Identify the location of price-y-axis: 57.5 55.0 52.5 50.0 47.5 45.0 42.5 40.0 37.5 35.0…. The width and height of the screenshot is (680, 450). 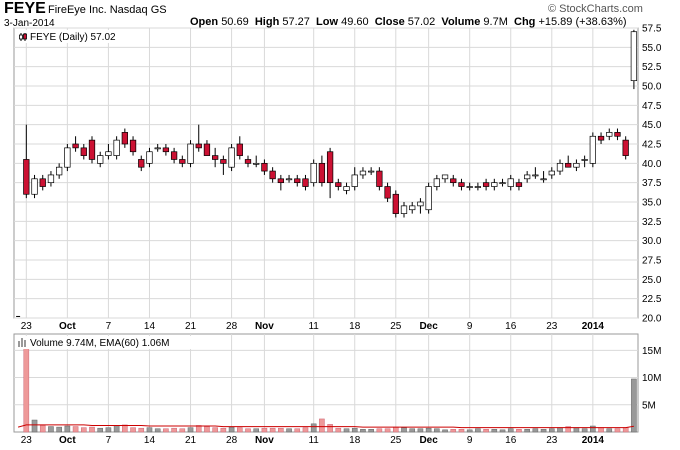
(652, 174).